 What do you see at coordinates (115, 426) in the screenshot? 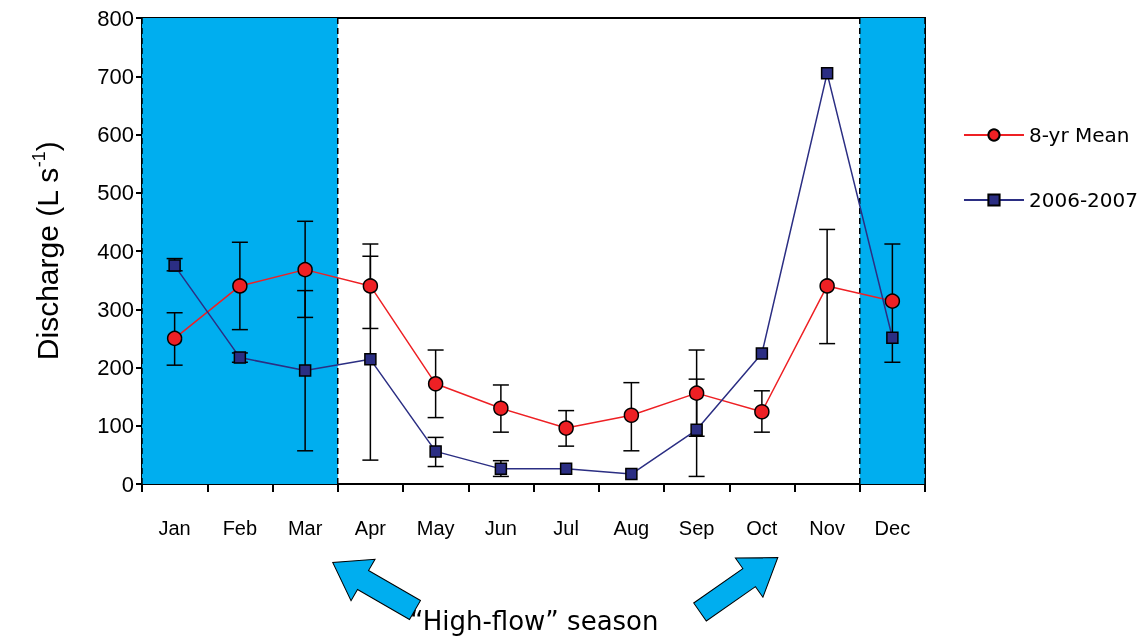
I see `y-tick-label: 100` at bounding box center [115, 426].